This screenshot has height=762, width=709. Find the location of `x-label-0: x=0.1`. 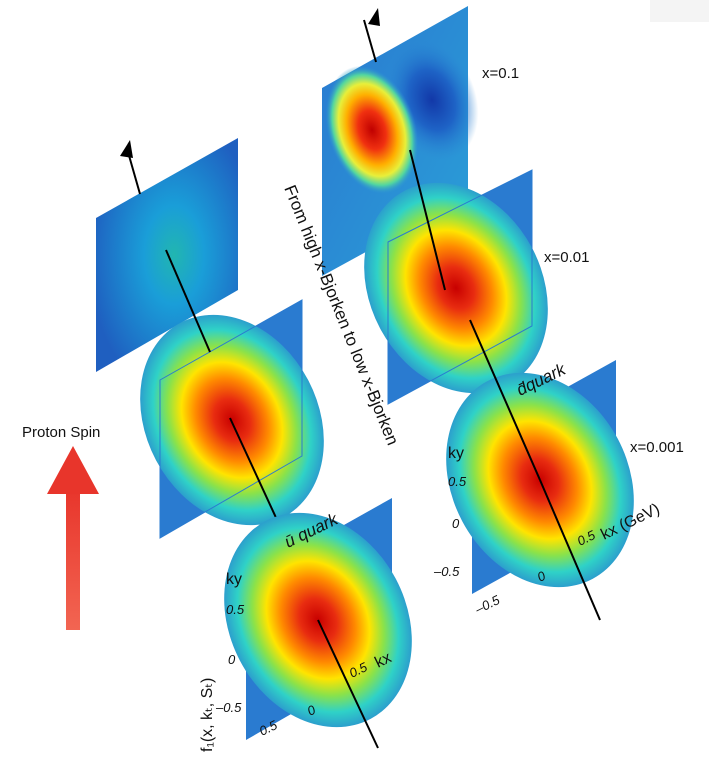

x-label-0: x=0.1 is located at coordinates (500, 73).